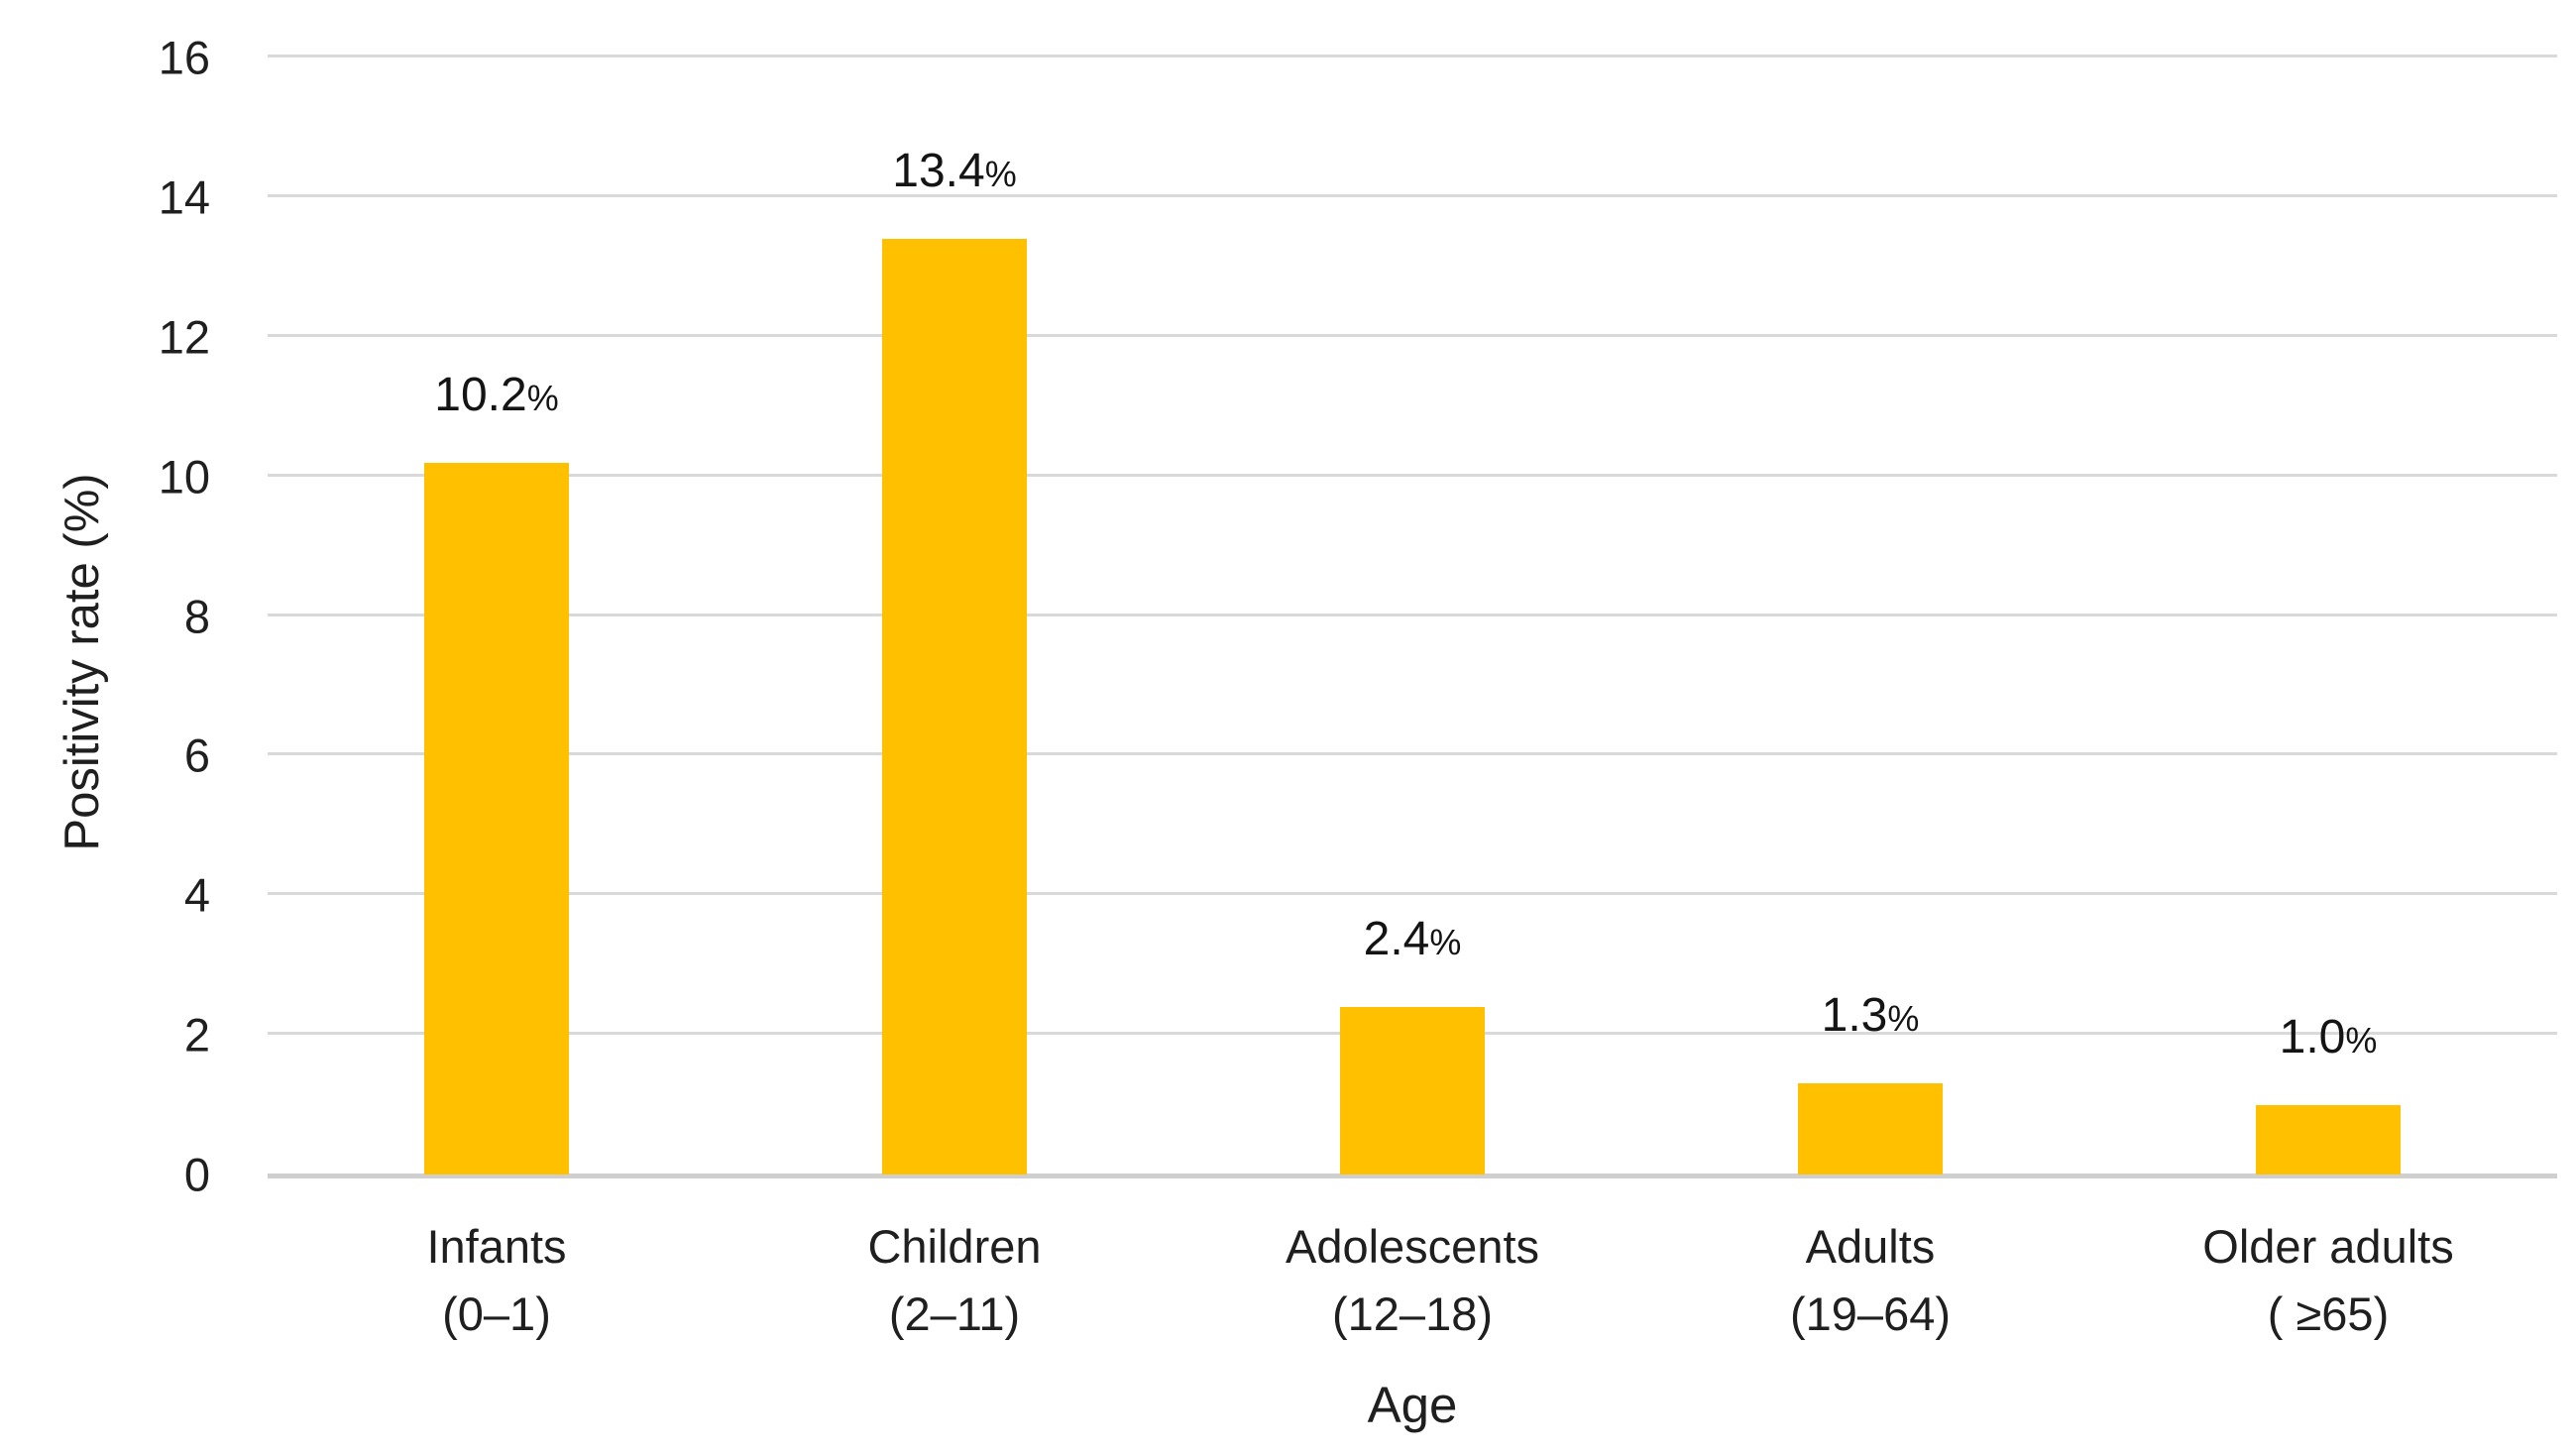 The height and width of the screenshot is (1454, 2576). Describe the element at coordinates (1412, 1405) in the screenshot. I see `x-axis-title: Age` at that location.